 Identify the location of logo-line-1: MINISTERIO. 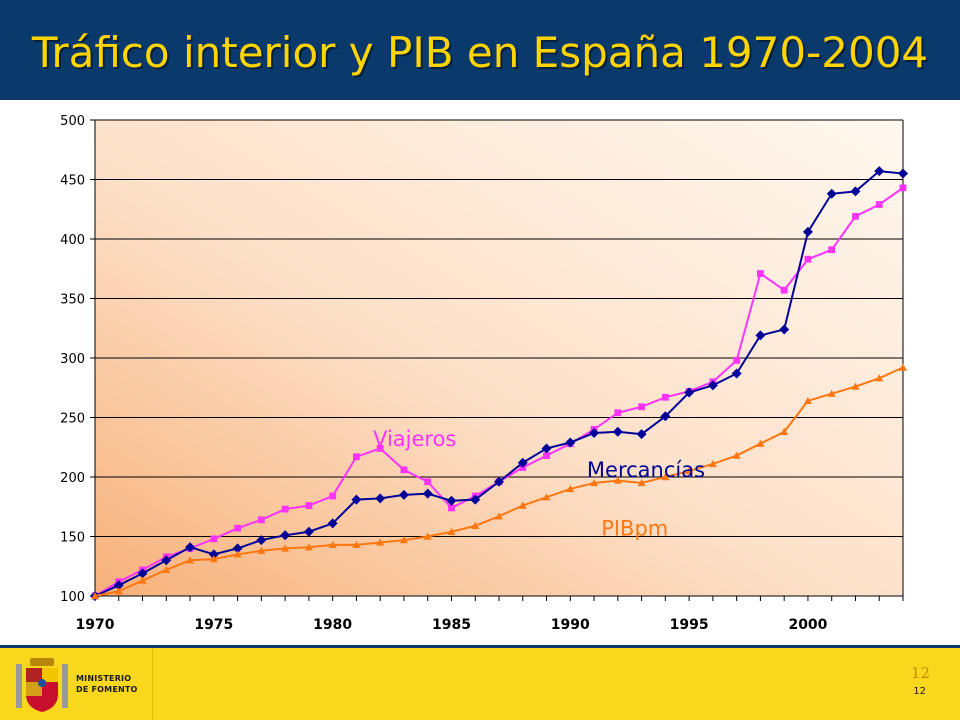
(104, 678).